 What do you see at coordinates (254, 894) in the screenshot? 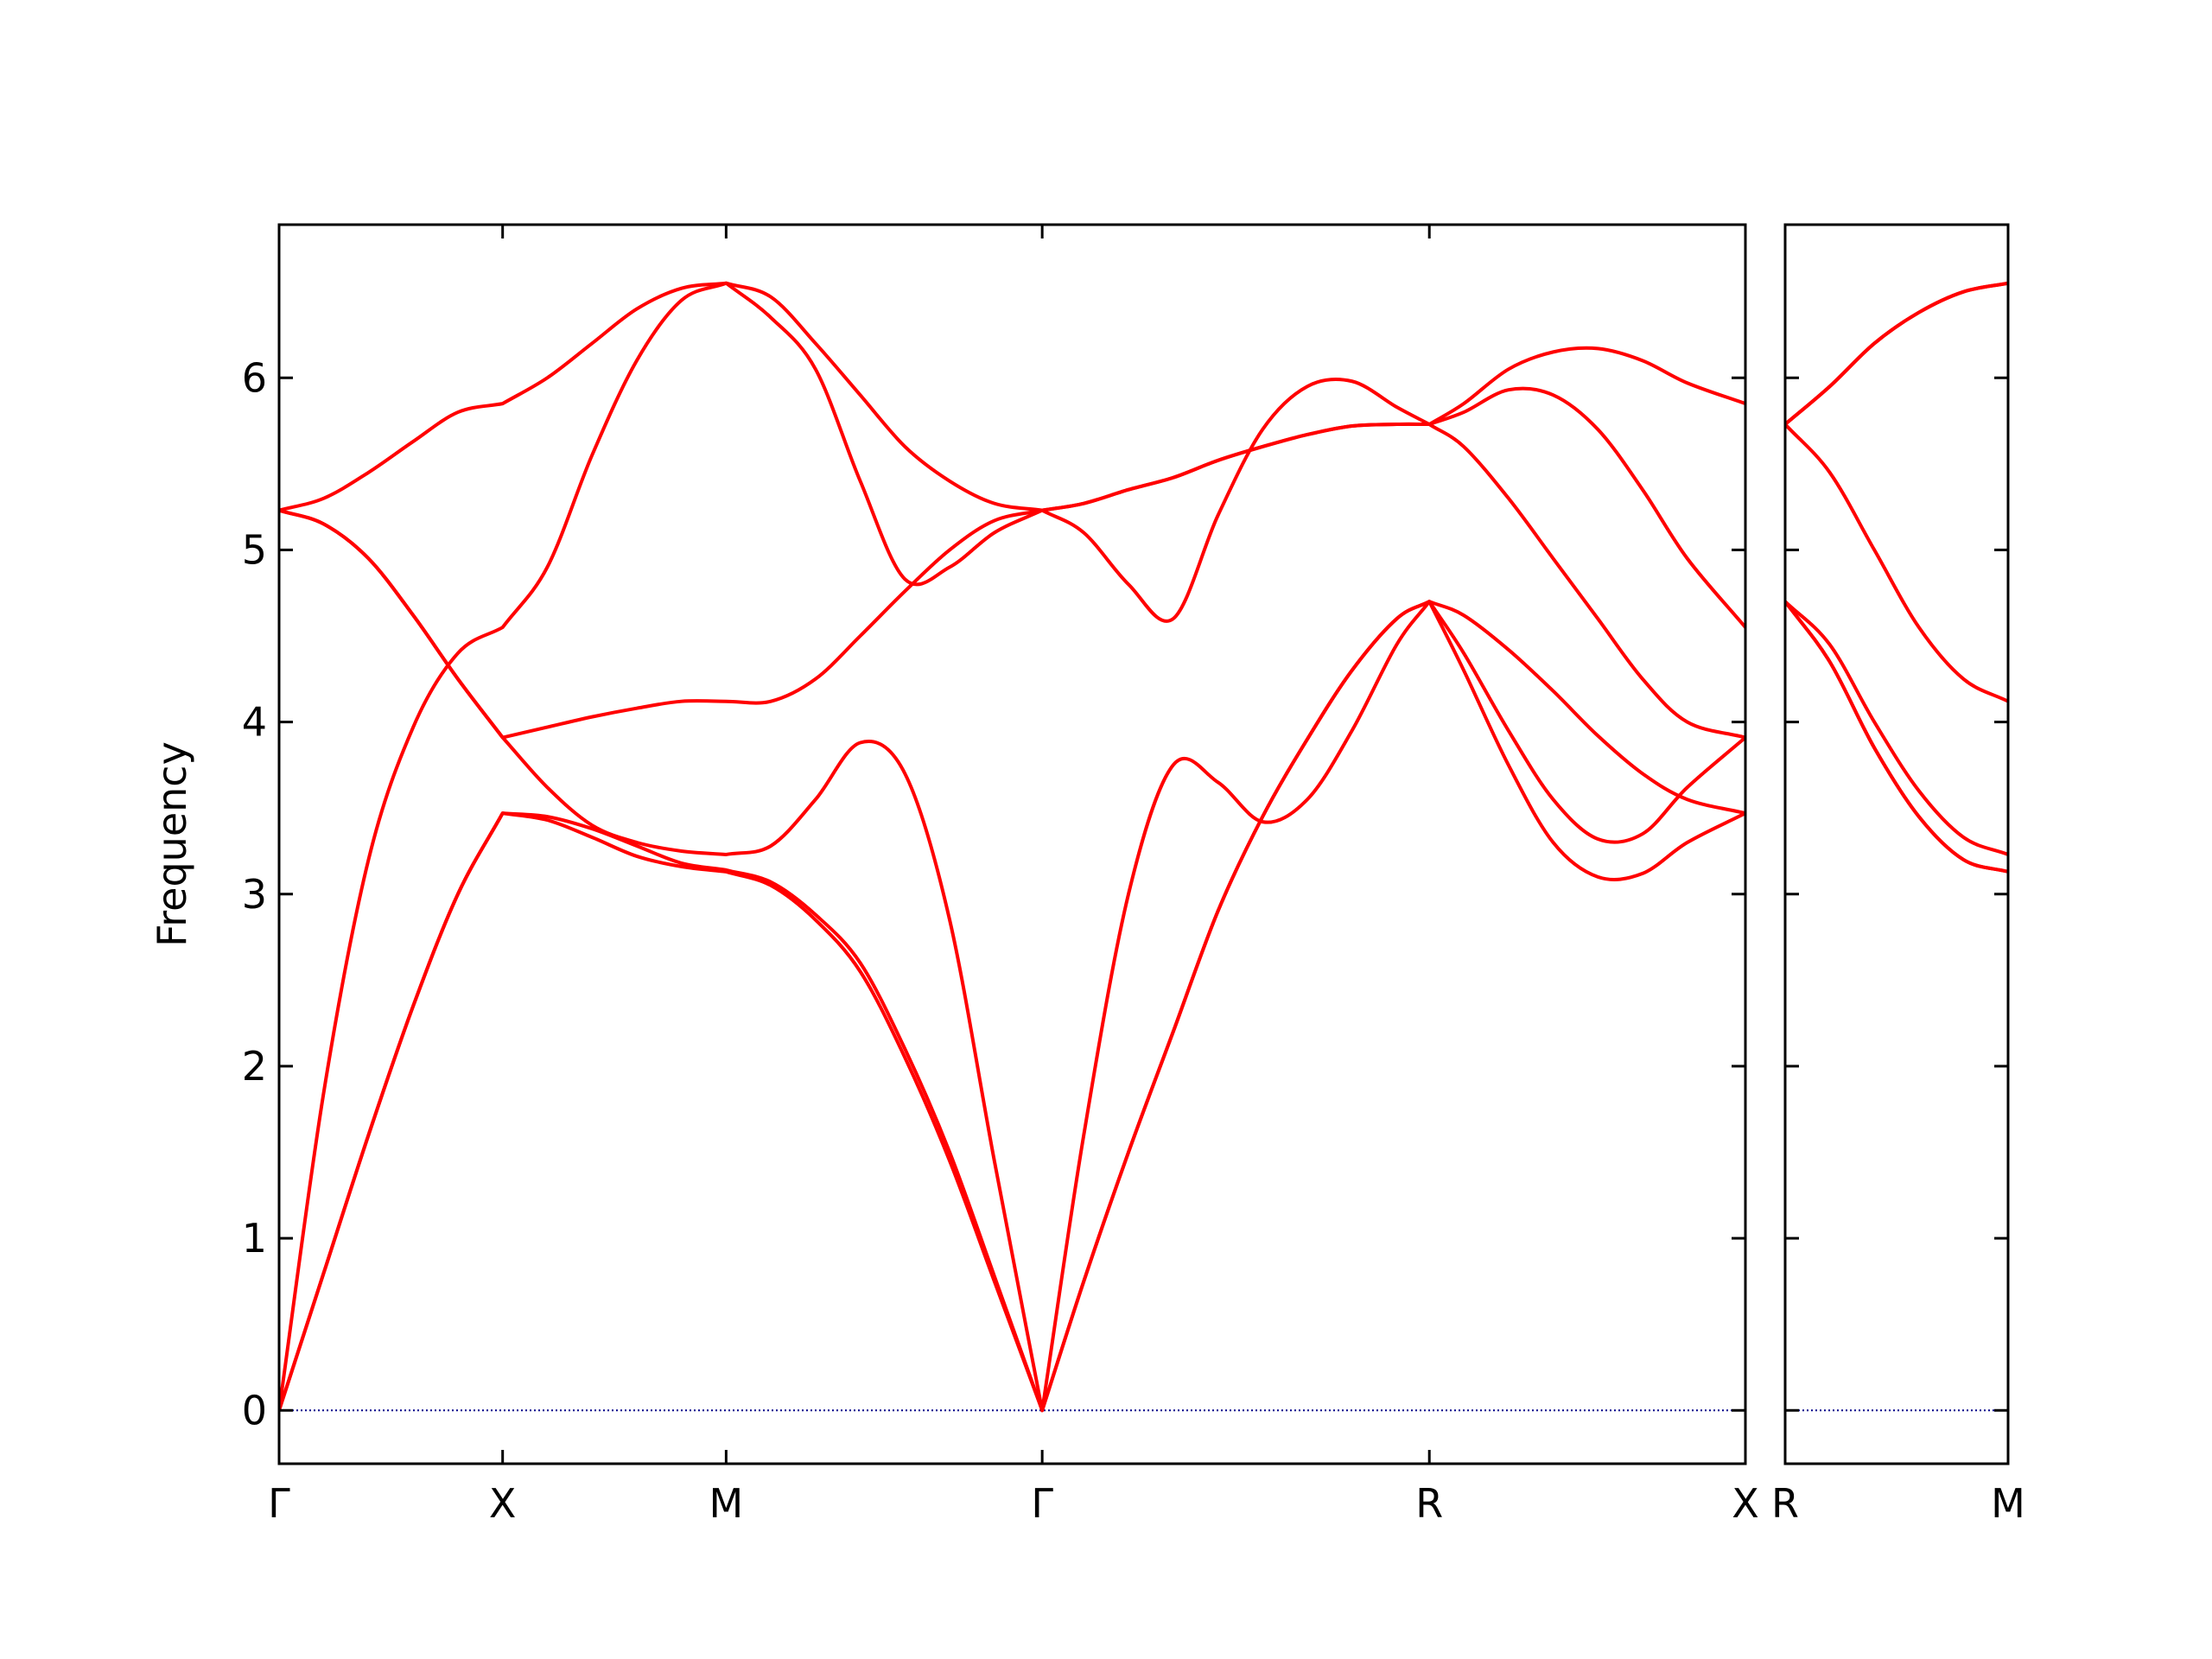
I see `y-tick-label: 3` at bounding box center [254, 894].